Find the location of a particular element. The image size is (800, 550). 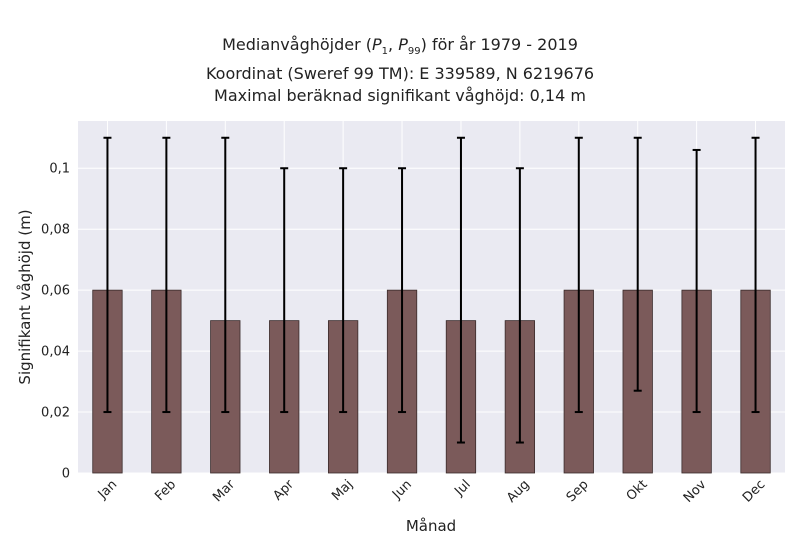

error-bar-apr is located at coordinates (284, 290).